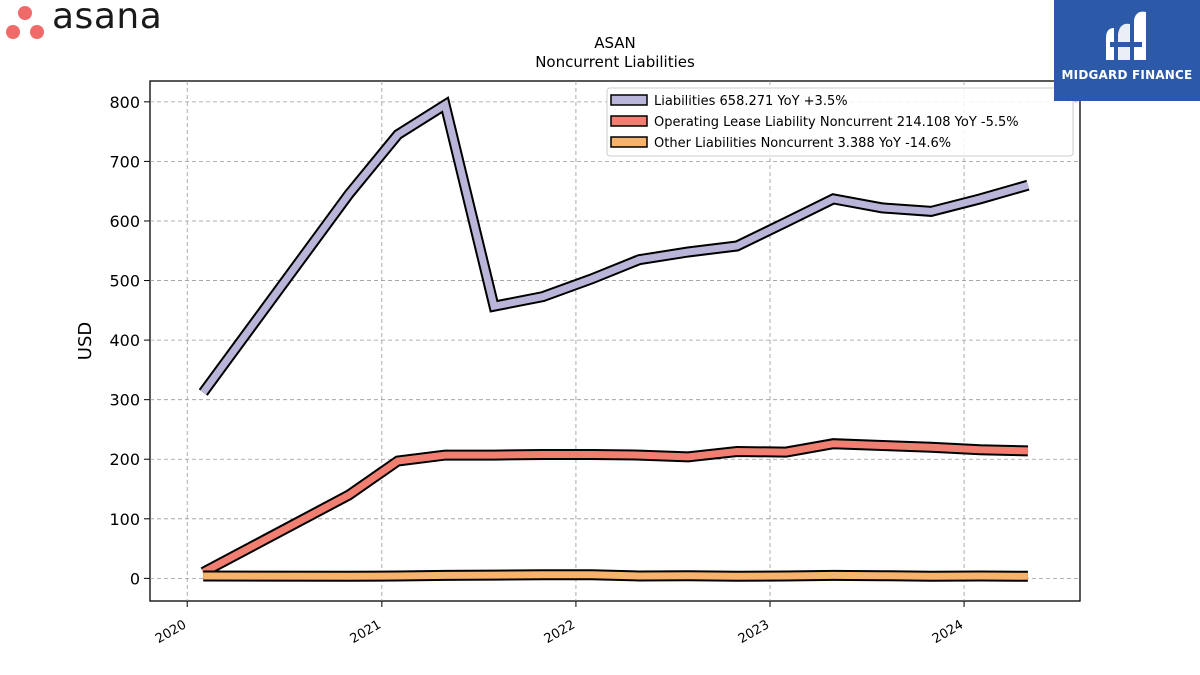 Image resolution: width=1200 pixels, height=675 pixels. What do you see at coordinates (629, 142) in the screenshot?
I see `legend-swatch-other-liabilities` at bounding box center [629, 142].